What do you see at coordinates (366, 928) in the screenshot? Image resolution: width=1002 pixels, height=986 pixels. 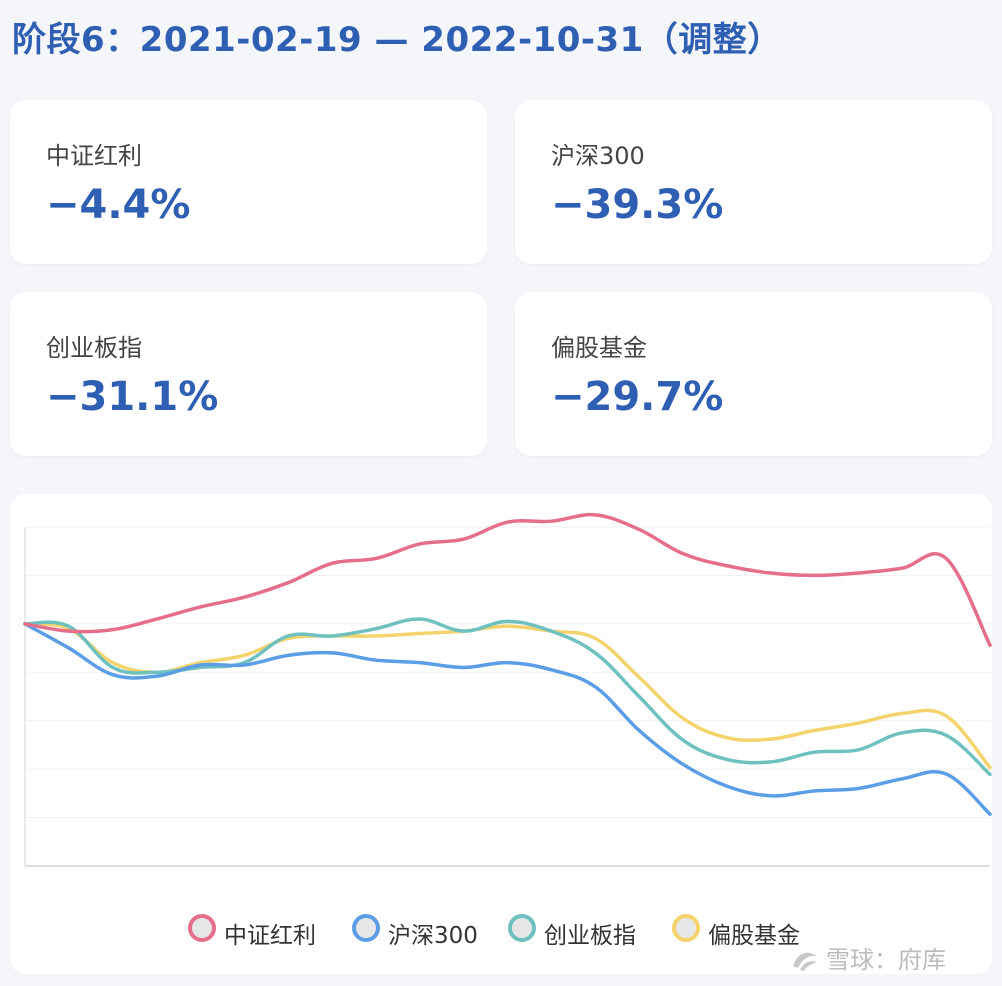 I see `legend-swatch-hs300` at bounding box center [366, 928].